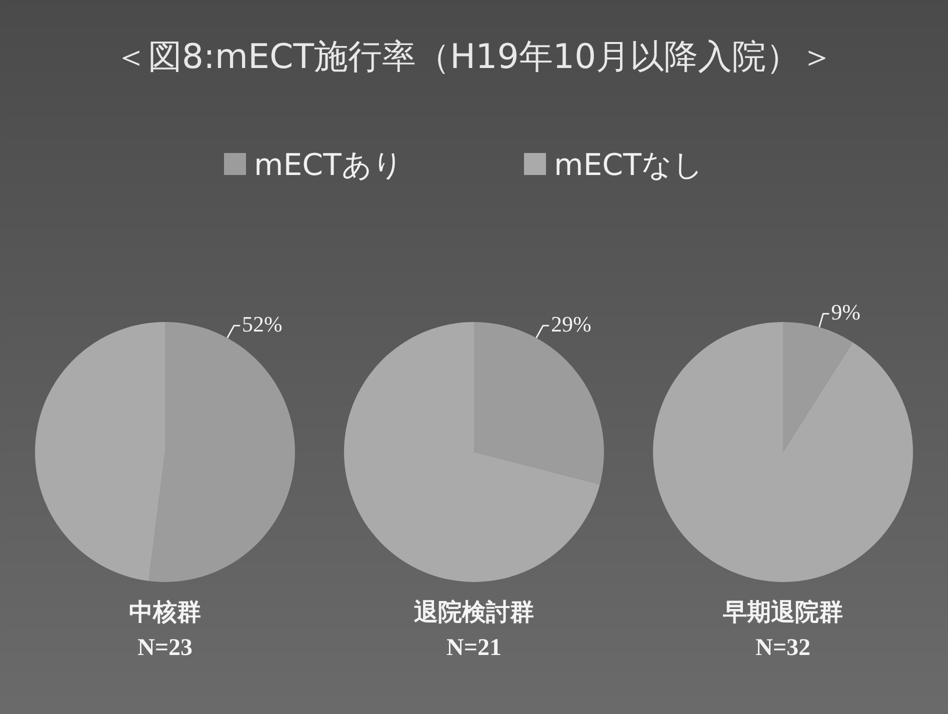 This screenshot has width=948, height=714. I want to click on data-label: 9%, so click(846, 312).